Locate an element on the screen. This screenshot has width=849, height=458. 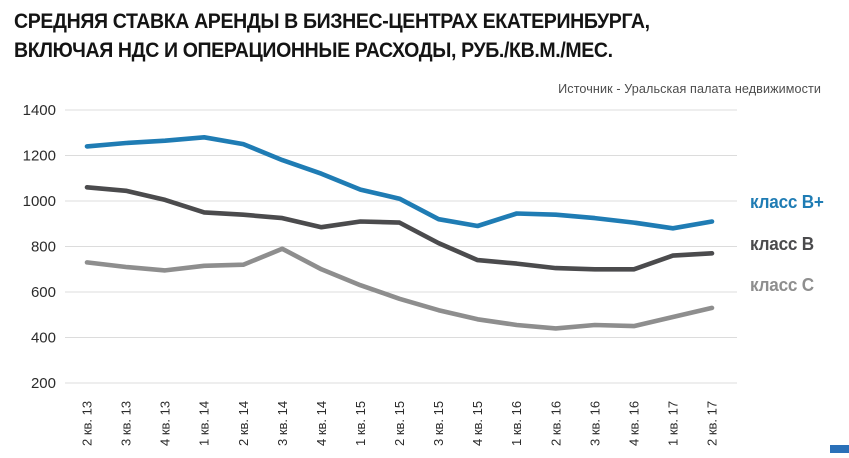
x-tick-9: 2 кв. 15 is located at coordinates (399, 423).